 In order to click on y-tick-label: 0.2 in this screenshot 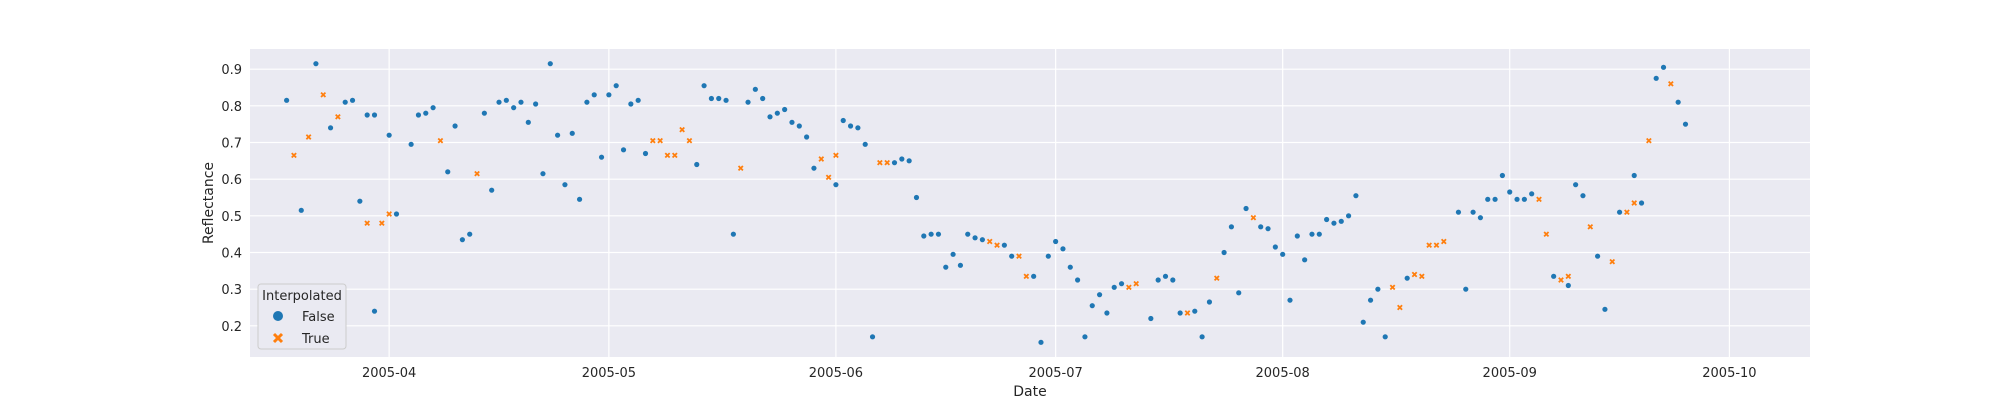, I will do `click(231, 327)`.